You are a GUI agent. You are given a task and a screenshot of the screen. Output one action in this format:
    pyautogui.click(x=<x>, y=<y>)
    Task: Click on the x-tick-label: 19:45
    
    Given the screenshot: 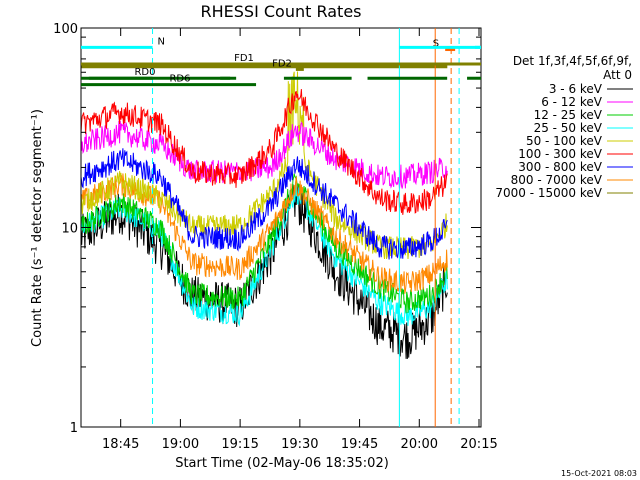 What is the action you would take?
    pyautogui.click(x=359, y=444)
    